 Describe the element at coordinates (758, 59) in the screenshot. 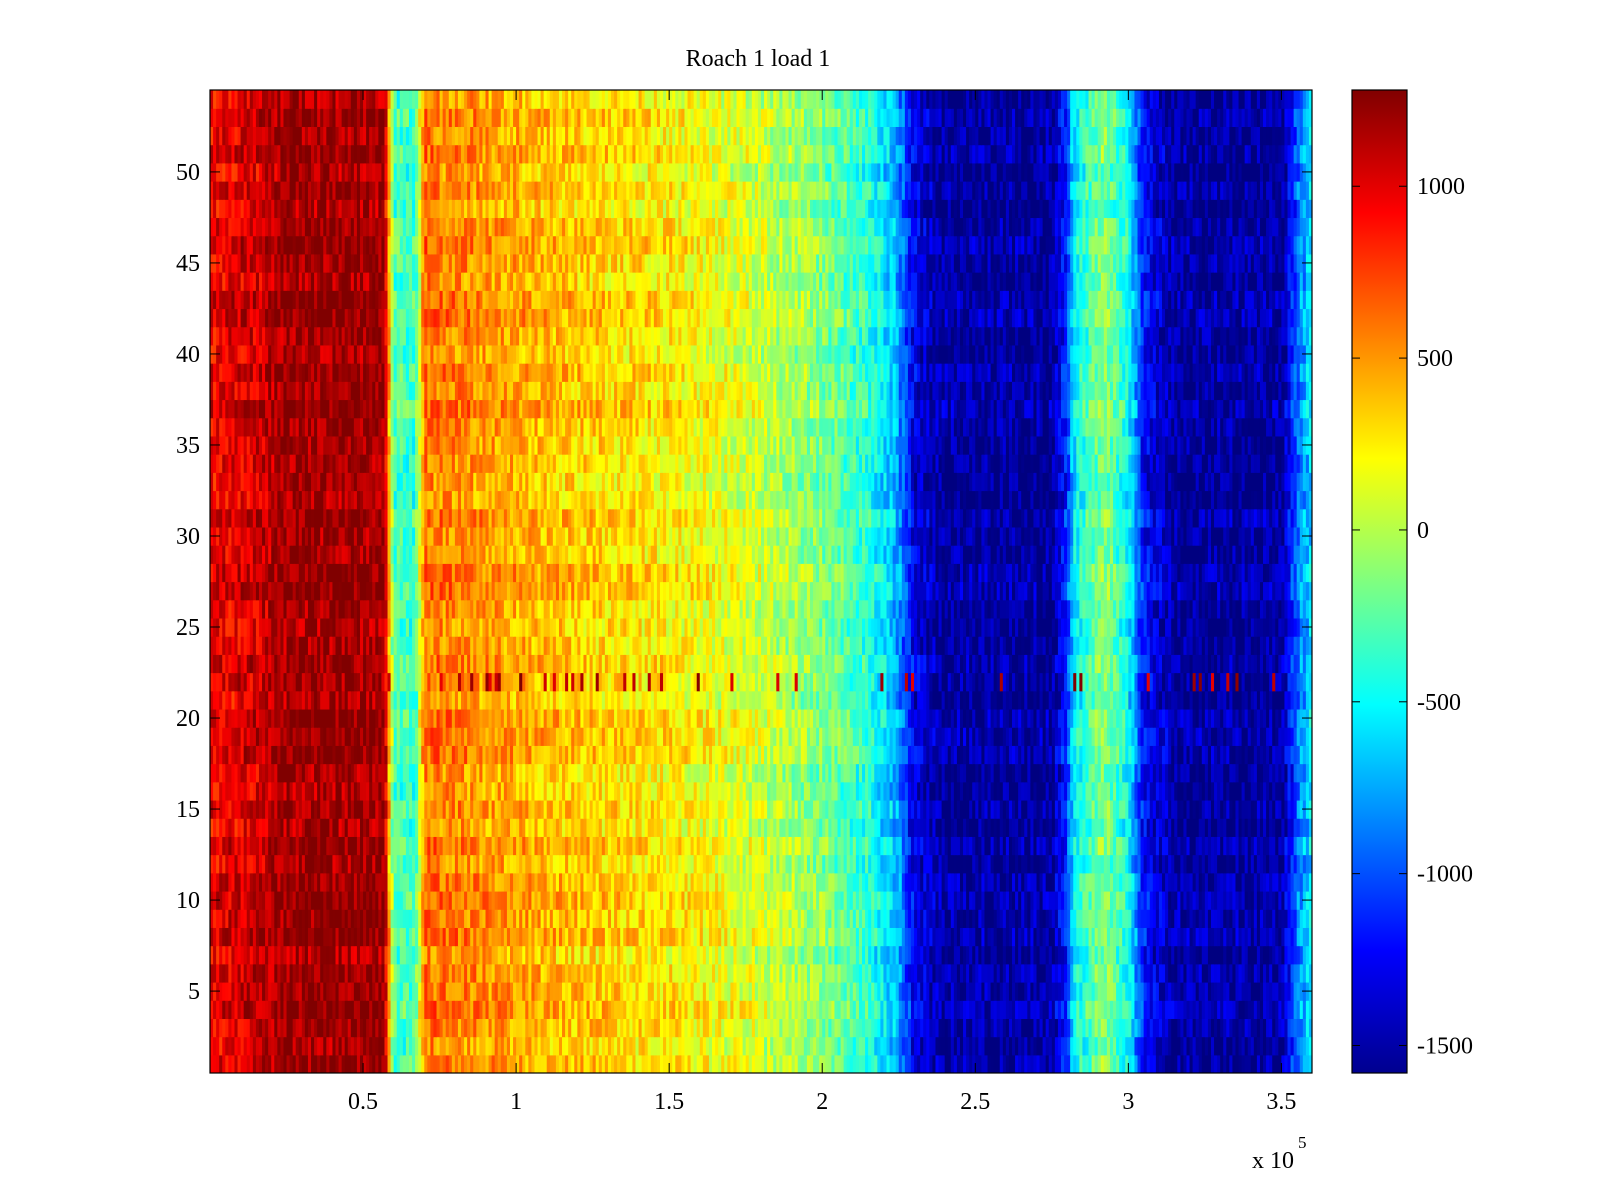

I see `chart-title: Roach 1 load 1` at that location.